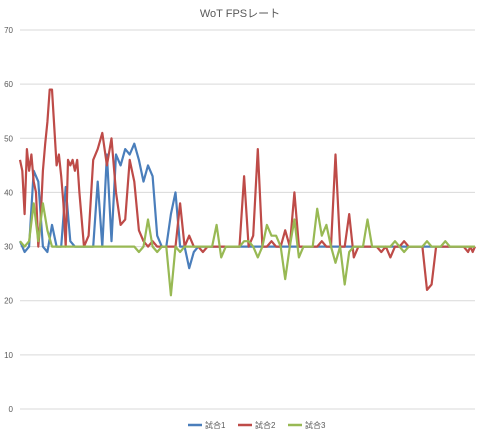 This screenshot has height=435, width=480. Describe the element at coordinates (8, 192) in the screenshot. I see `y-tick-label: 40` at that location.